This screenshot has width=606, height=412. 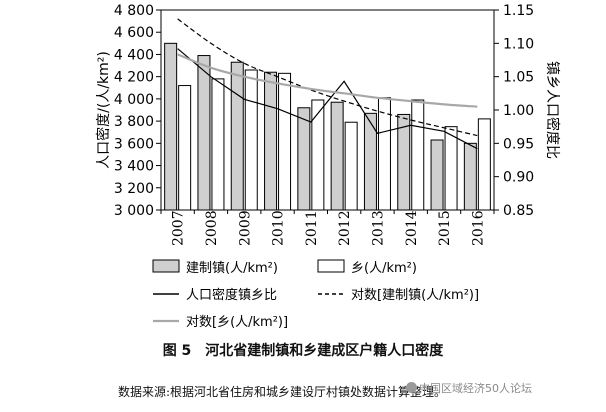 What do you see at coordinates (445, 228) in the screenshot?
I see `x-tick-label: 2015` at bounding box center [445, 228].